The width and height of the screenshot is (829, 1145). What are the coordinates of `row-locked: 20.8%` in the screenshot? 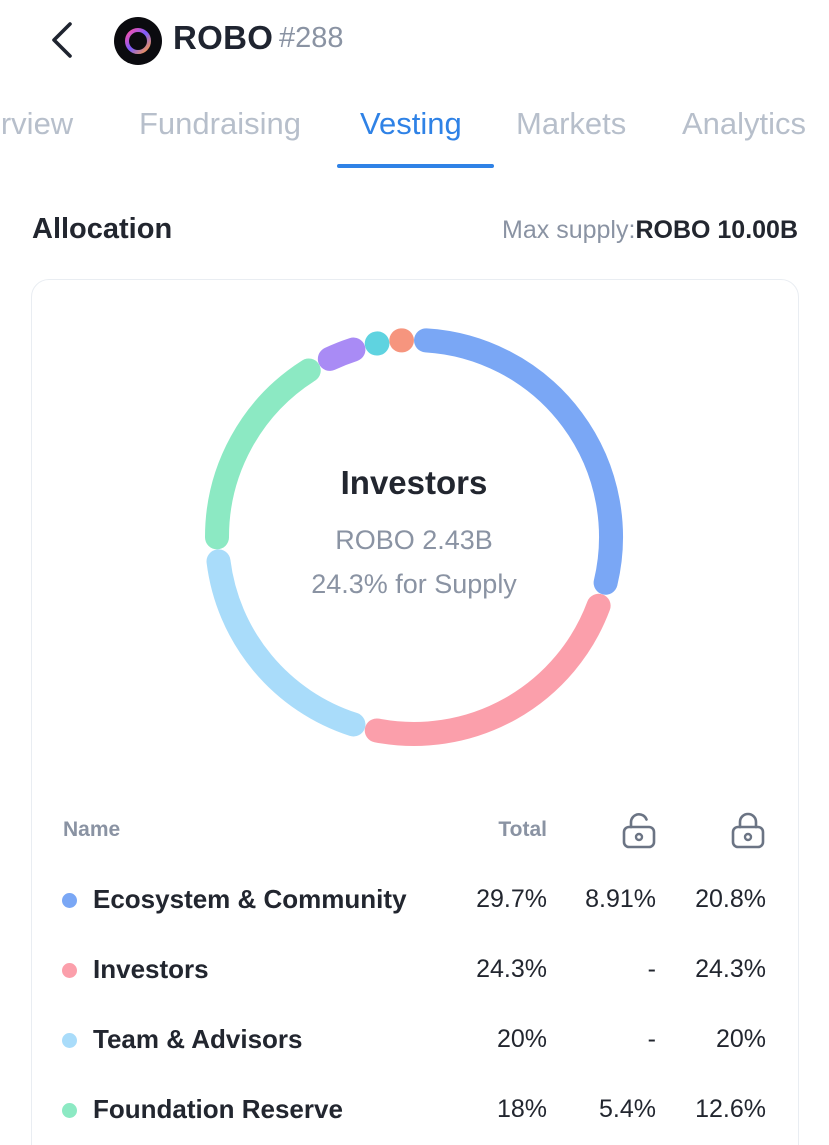 It's located at (730, 899).